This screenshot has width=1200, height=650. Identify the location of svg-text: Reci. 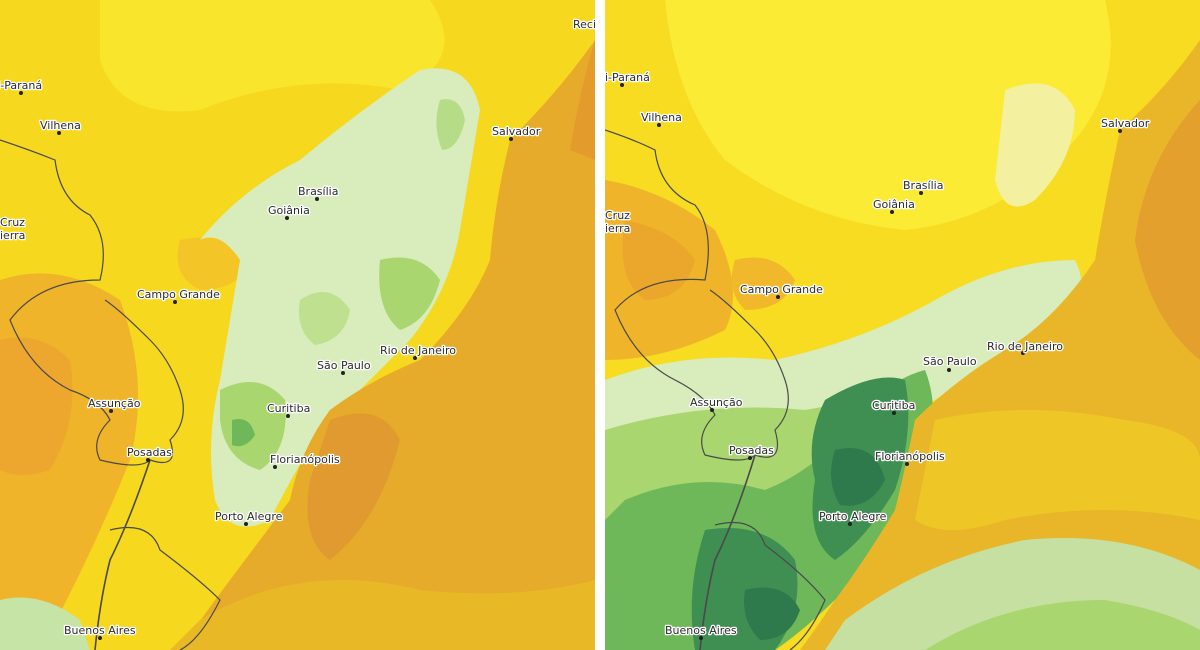
(584, 24).